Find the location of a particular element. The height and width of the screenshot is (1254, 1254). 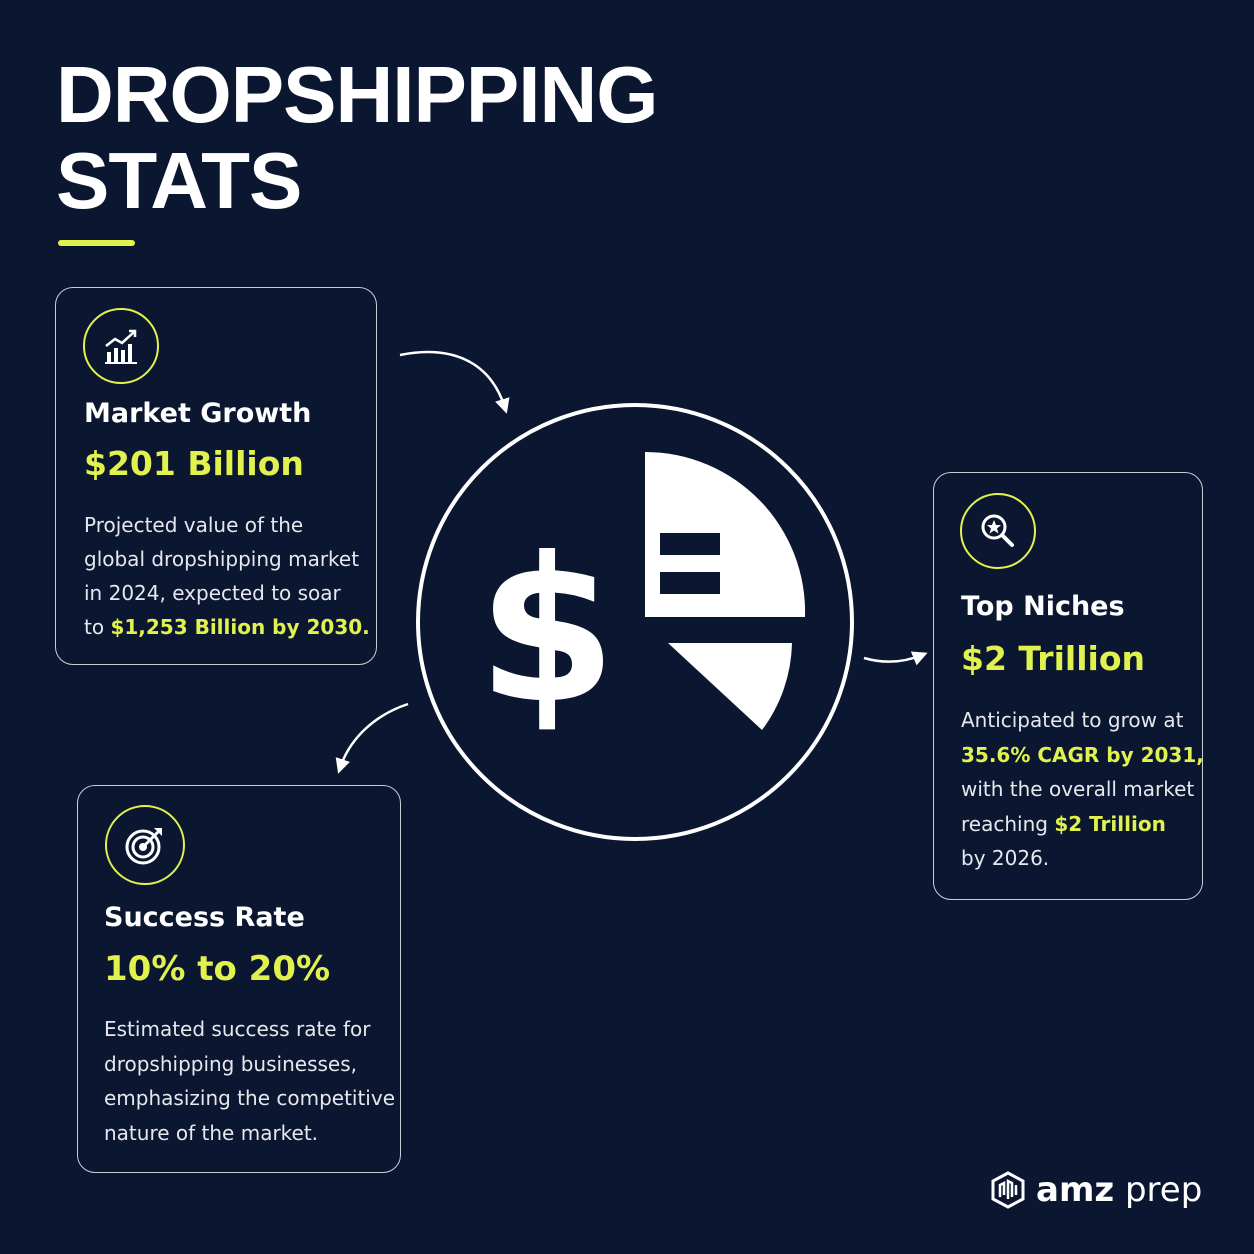

desc-line: nature of the market. is located at coordinates (211, 1132).